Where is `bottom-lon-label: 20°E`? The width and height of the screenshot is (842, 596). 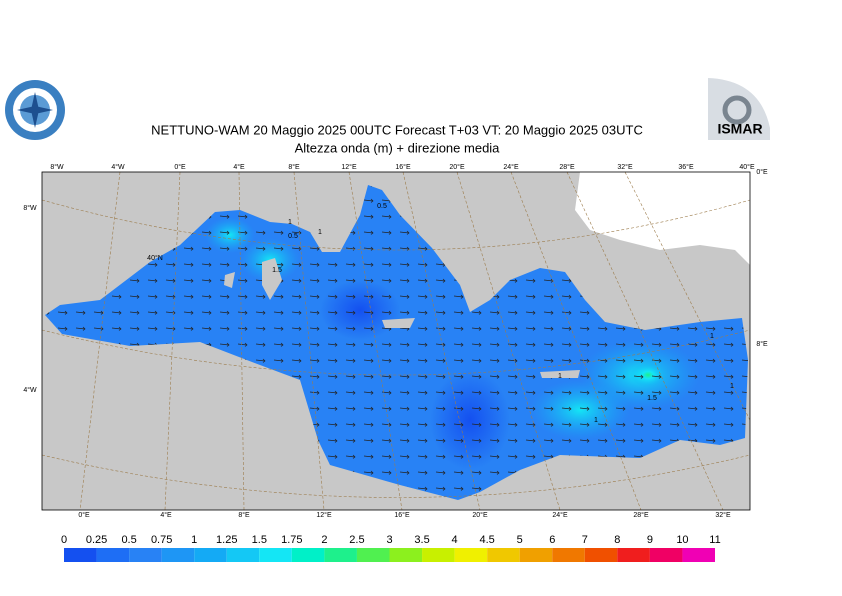
bottom-lon-label: 20°E is located at coordinates (480, 515).